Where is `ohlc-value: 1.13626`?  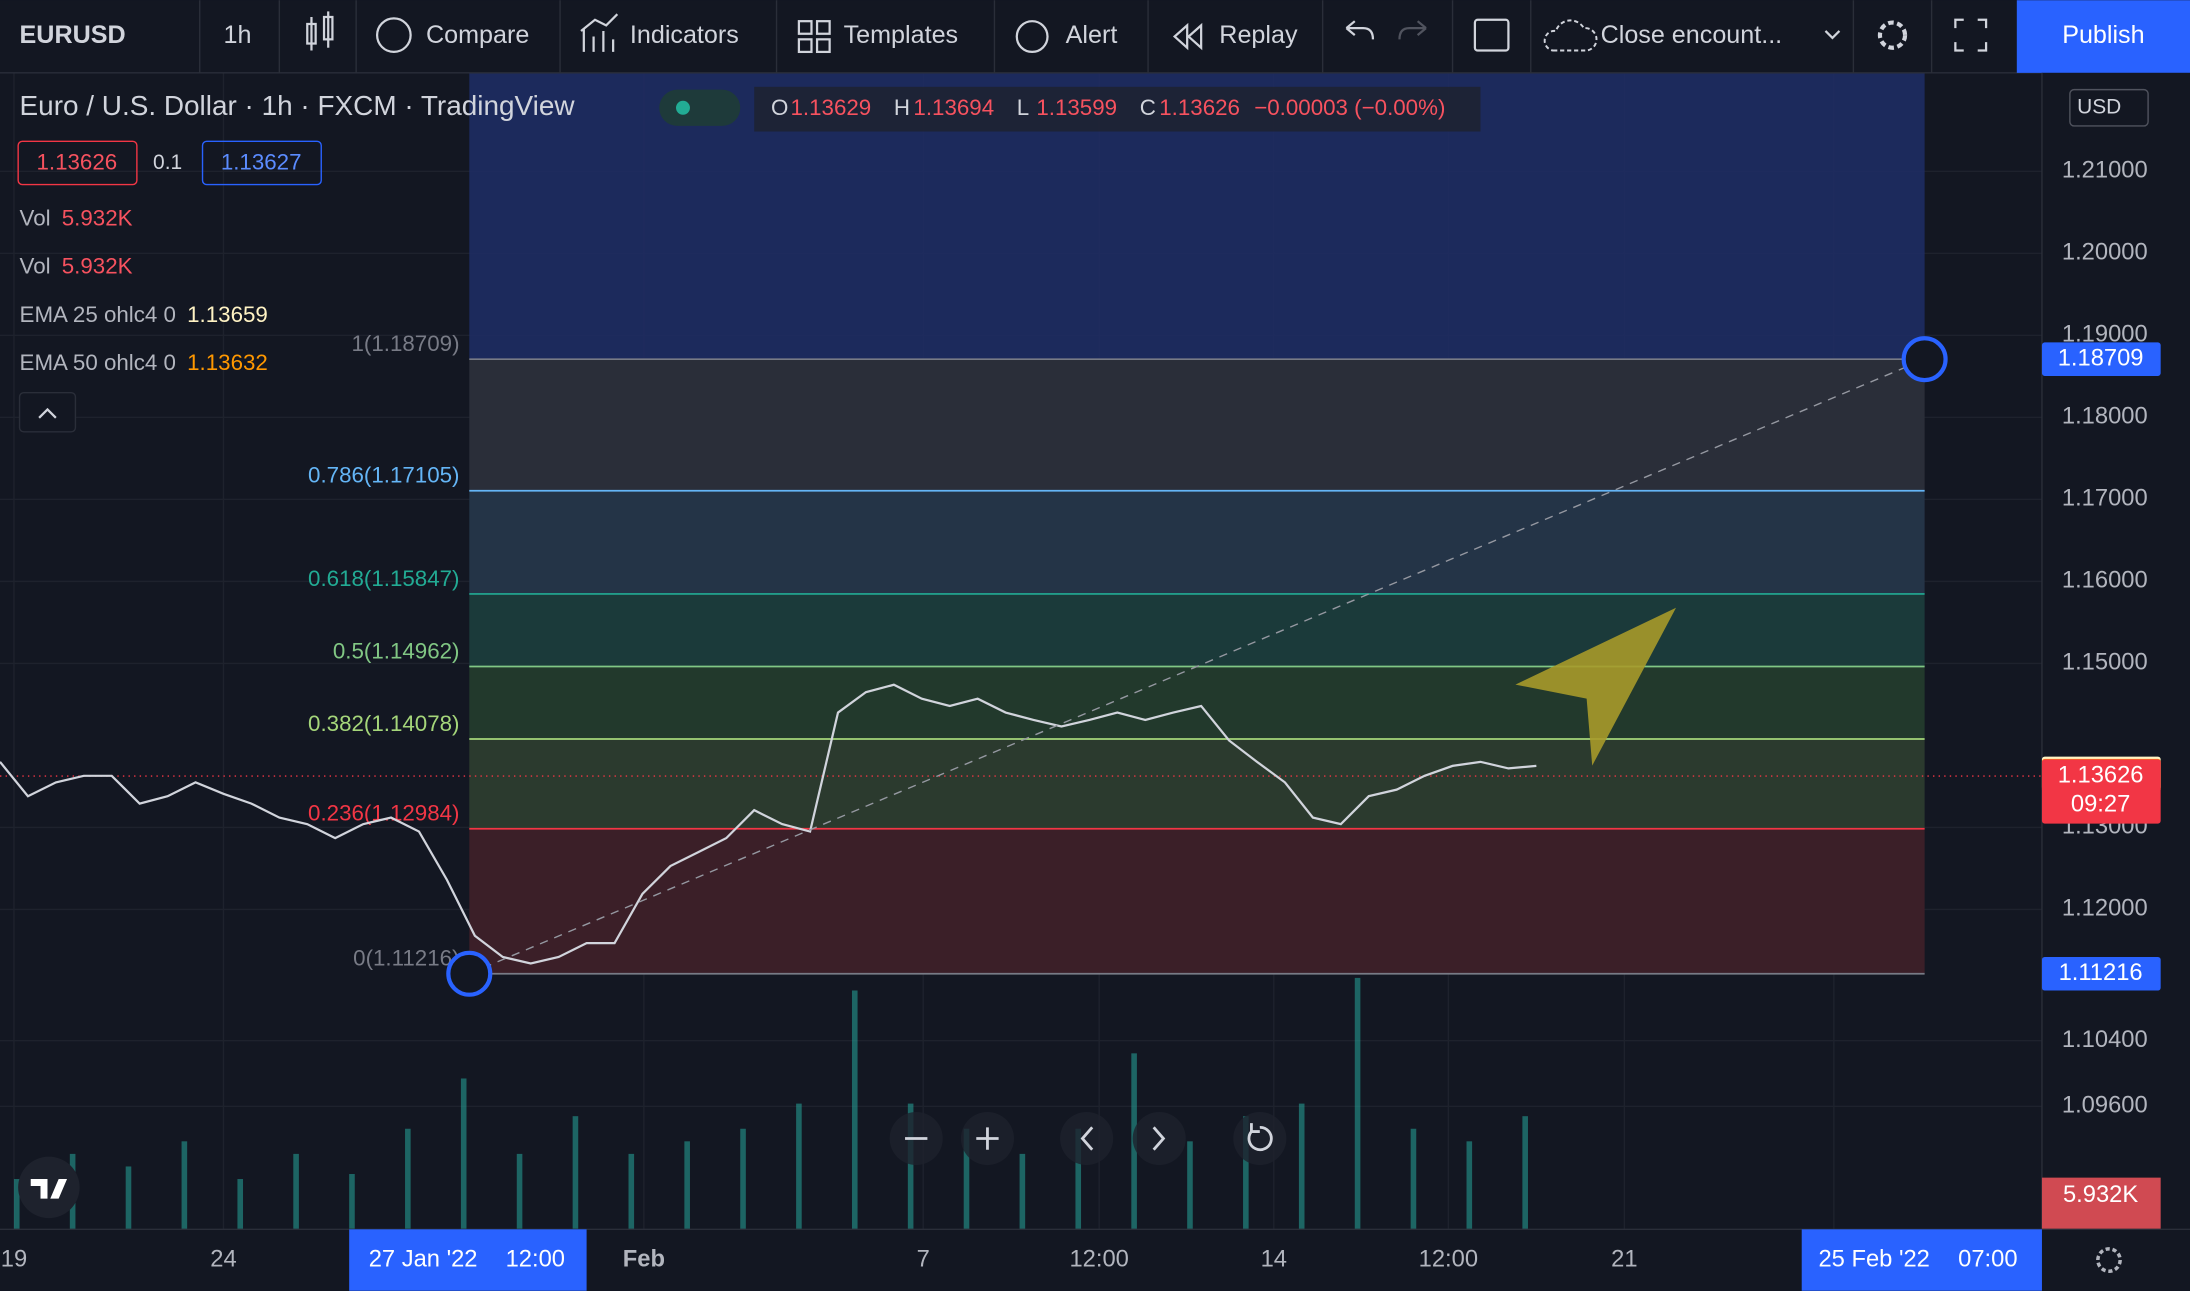
ohlc-value: 1.13626 is located at coordinates (1199, 107).